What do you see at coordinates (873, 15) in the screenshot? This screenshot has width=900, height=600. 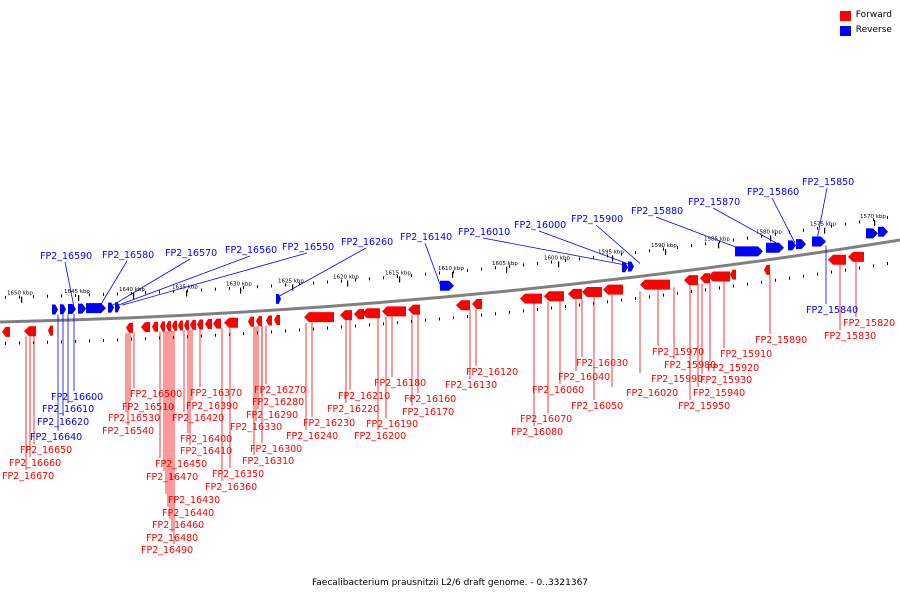 I see `legend-forward-label: Forward` at bounding box center [873, 15].